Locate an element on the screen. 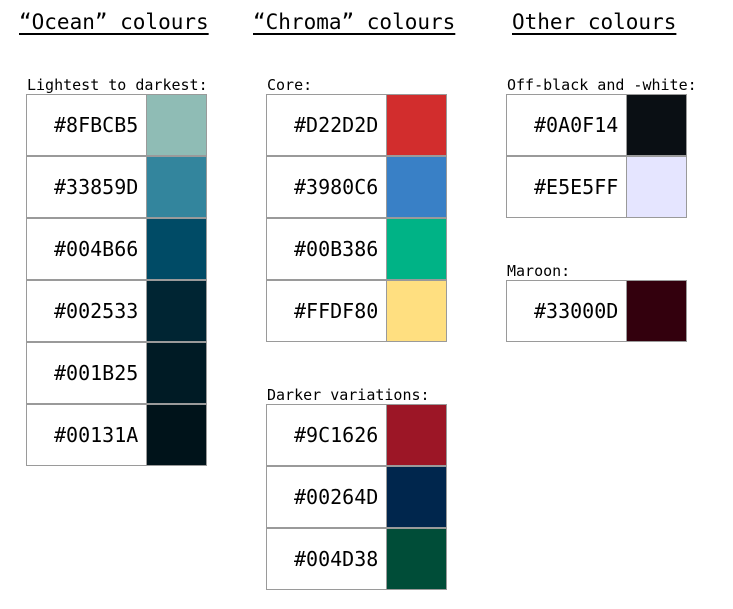  hex-code-label: #002533 is located at coordinates (86, 311).